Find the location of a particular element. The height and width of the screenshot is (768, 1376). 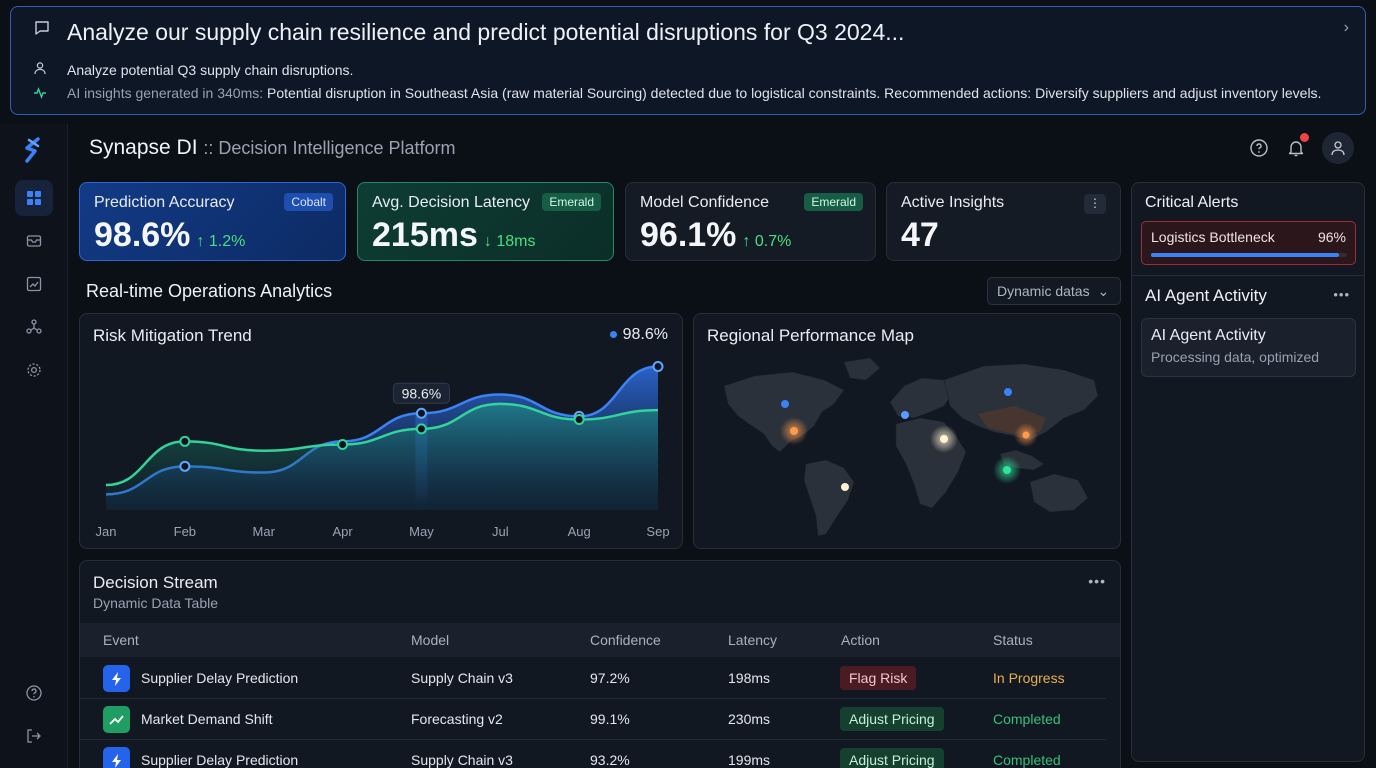

asia-shape is located at coordinates (1021, 402).